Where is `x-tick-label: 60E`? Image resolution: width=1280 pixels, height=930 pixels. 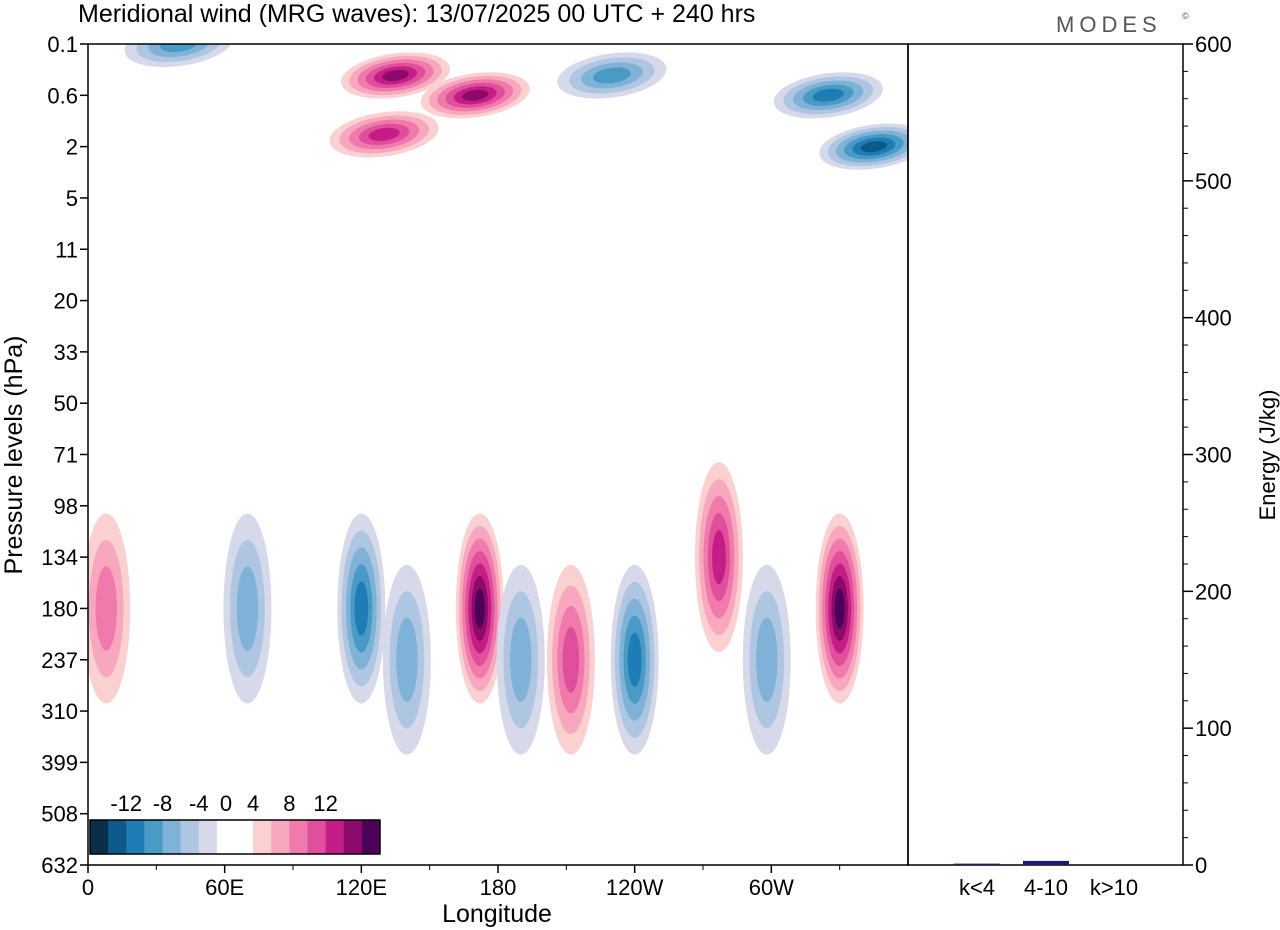
x-tick-label: 60E is located at coordinates (224, 887).